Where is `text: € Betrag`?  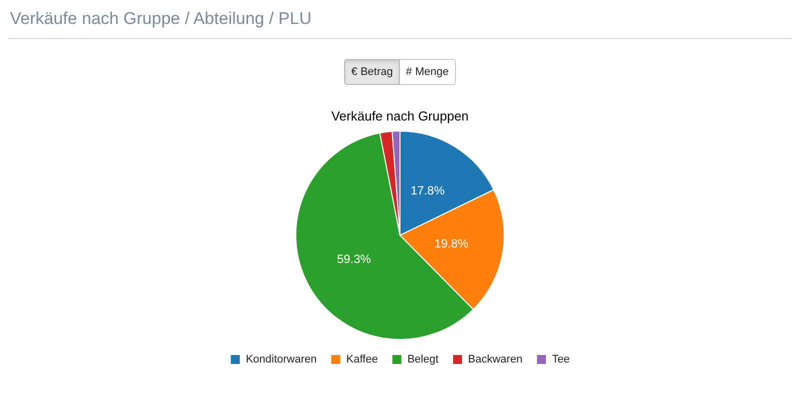
text: € Betrag is located at coordinates (372, 72).